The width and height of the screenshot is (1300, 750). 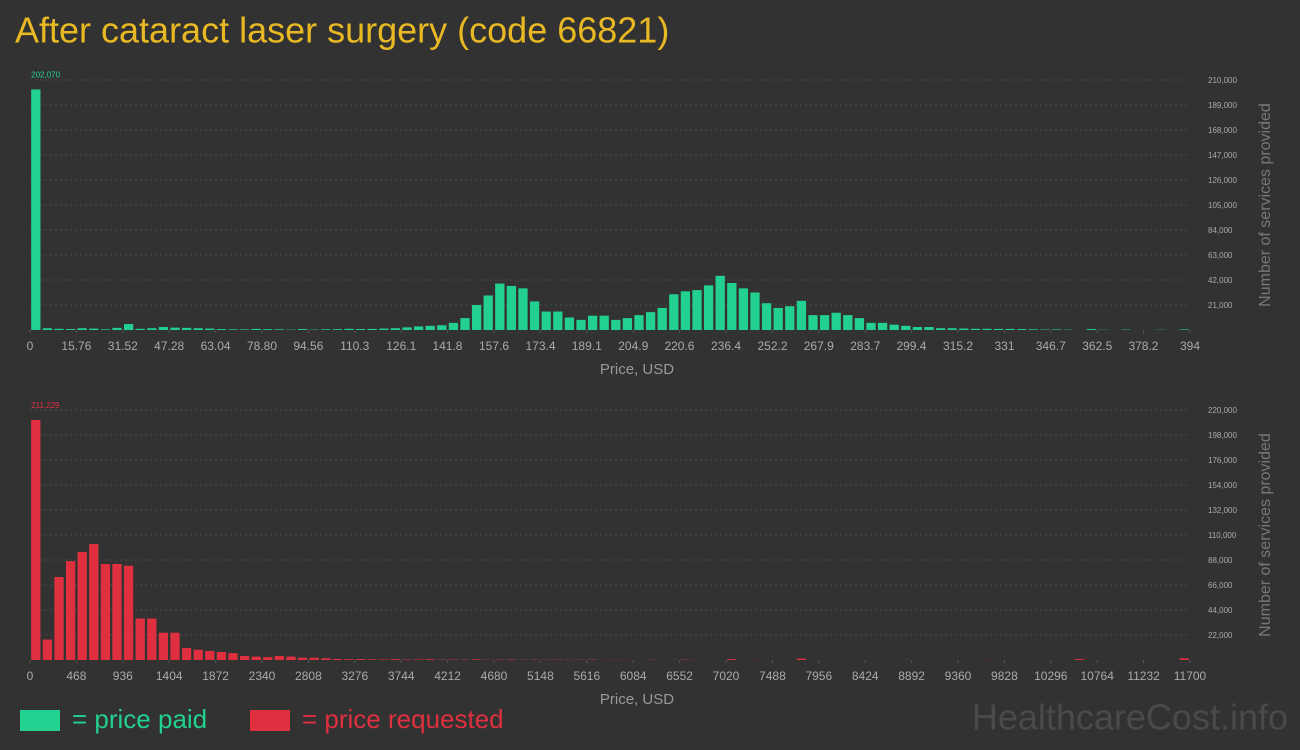 I want to click on x-tick-label: 7488, so click(x=772, y=676).